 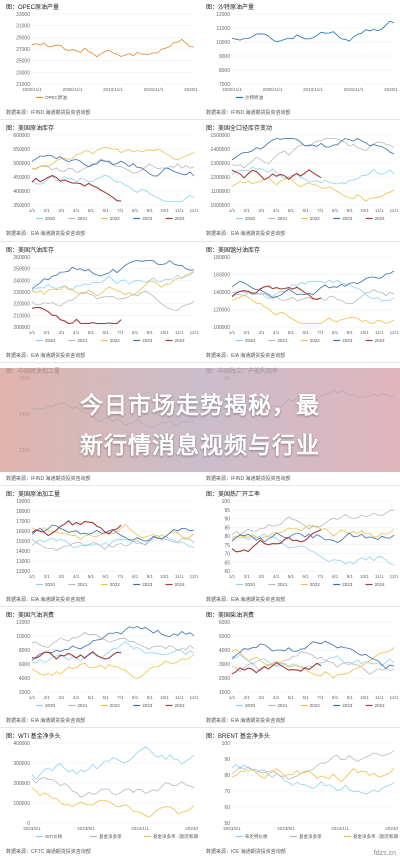 What do you see at coordinates (23, 50) in the screenshot?
I see `y-tick-label: 27000` at bounding box center [23, 50].